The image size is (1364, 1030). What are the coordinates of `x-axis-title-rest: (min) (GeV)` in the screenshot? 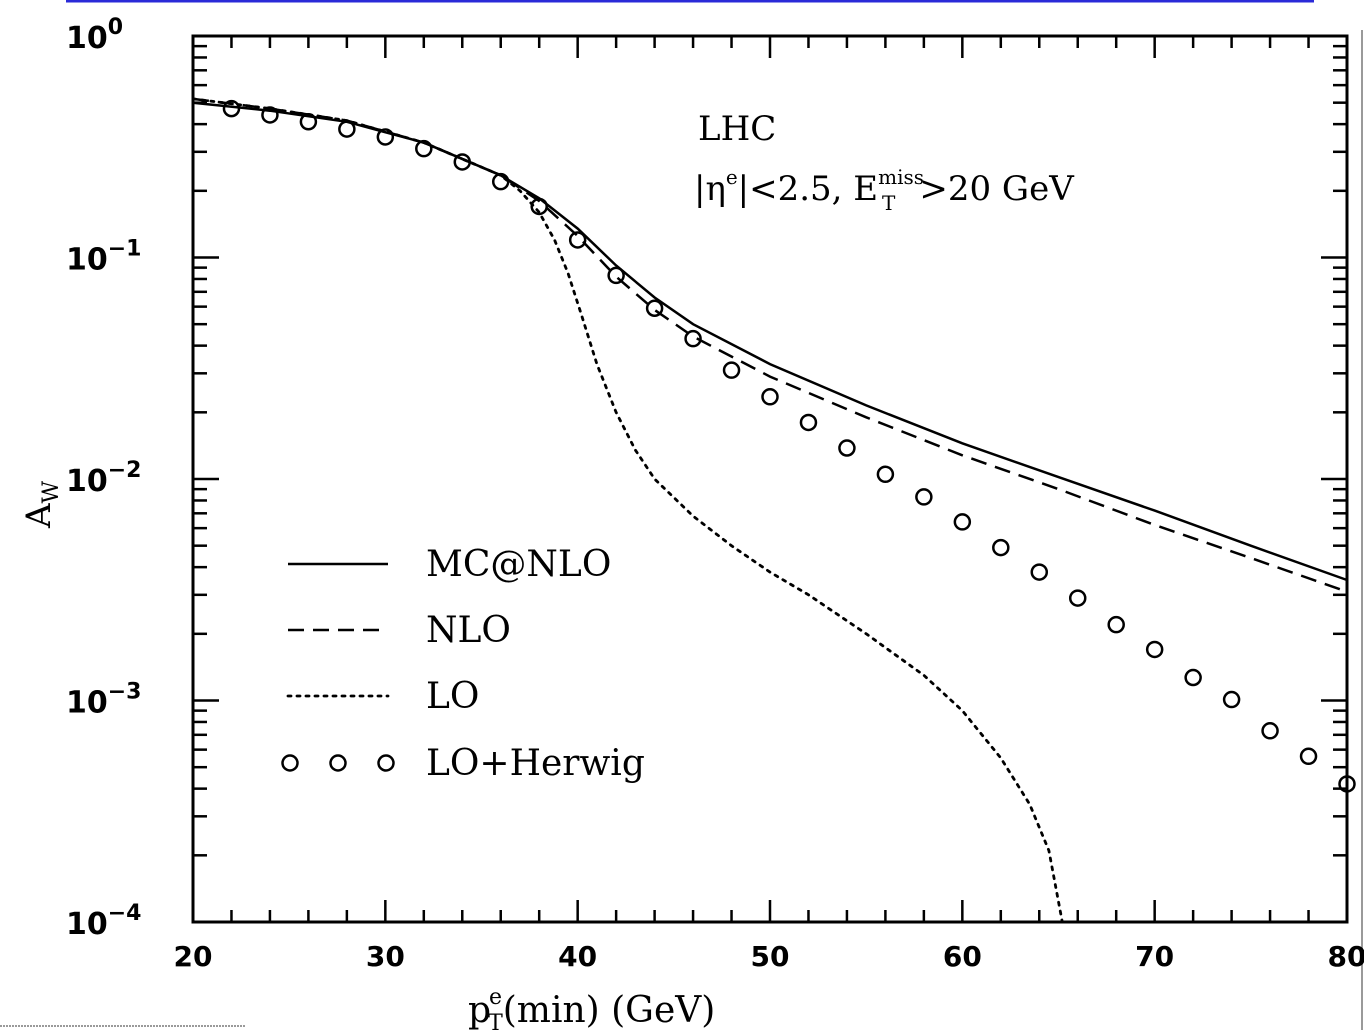 It's located at (609, 1010).